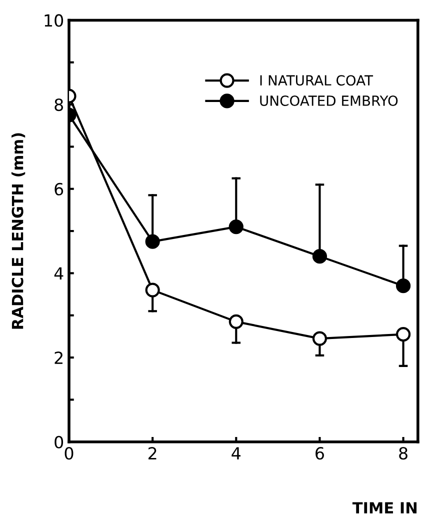 The width and height of the screenshot is (426, 518). Describe the element at coordinates (59, 442) in the screenshot. I see `y-tick-label: 0` at that location.